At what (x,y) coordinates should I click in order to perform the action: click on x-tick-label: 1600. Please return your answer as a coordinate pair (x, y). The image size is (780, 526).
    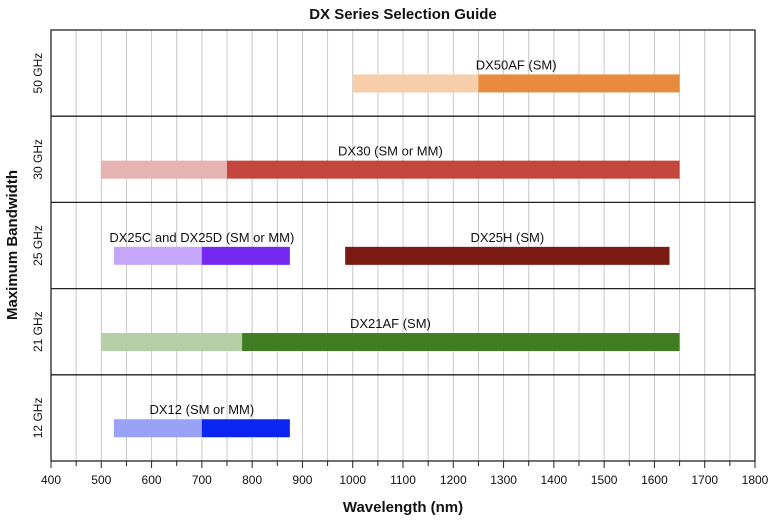
    Looking at the image, I should click on (654, 480).